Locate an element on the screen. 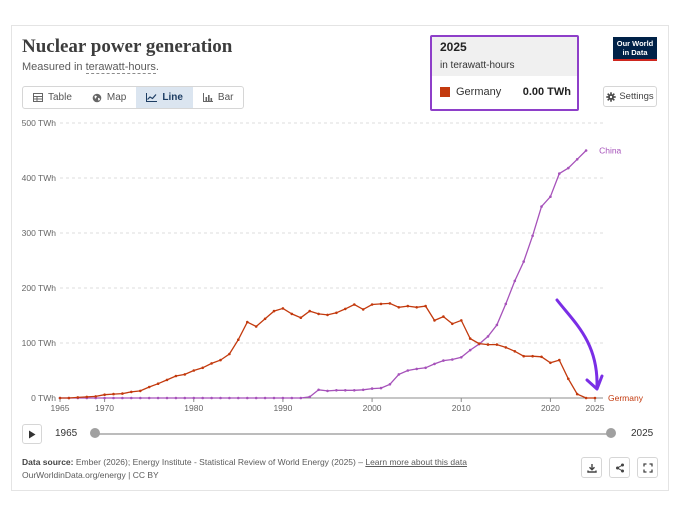 Image resolution: width=680 pixels, height=510 pixels. tab-map: Map is located at coordinates (109, 97).